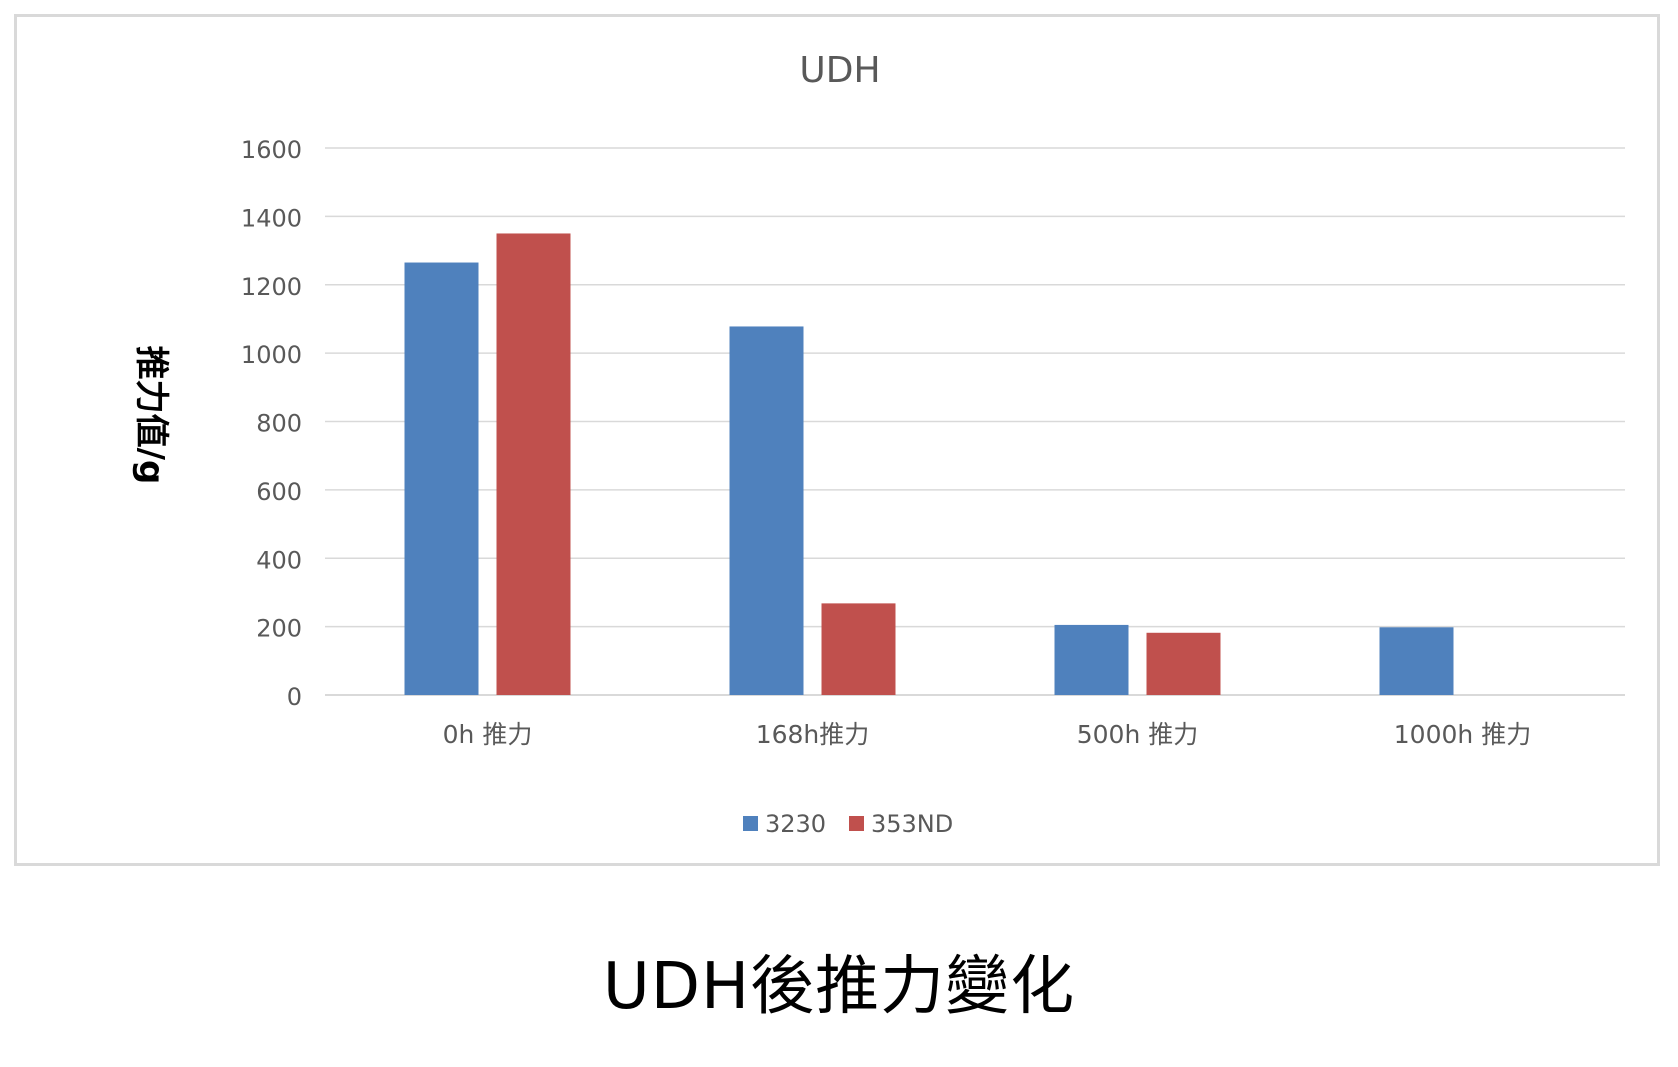 This screenshot has width=1678, height=1067. Describe the element at coordinates (279, 424) in the screenshot. I see `y-tick-label: 800` at that location.